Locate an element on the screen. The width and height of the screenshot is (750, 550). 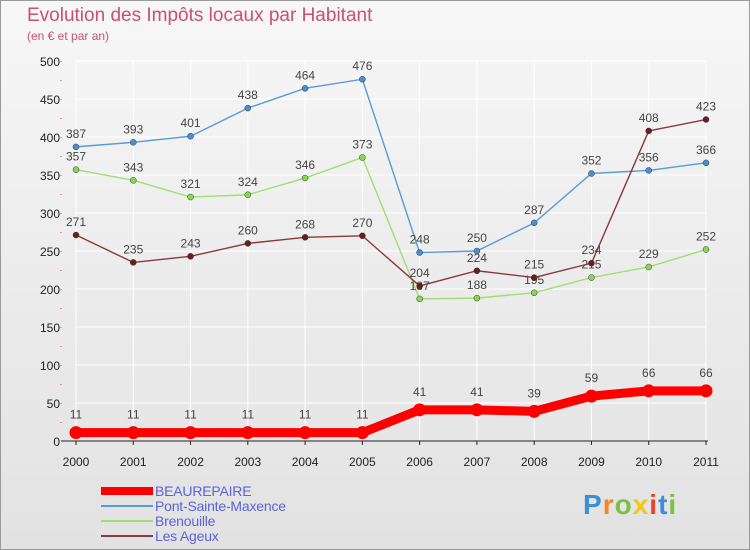
data-label: 401 is located at coordinates (191, 123).